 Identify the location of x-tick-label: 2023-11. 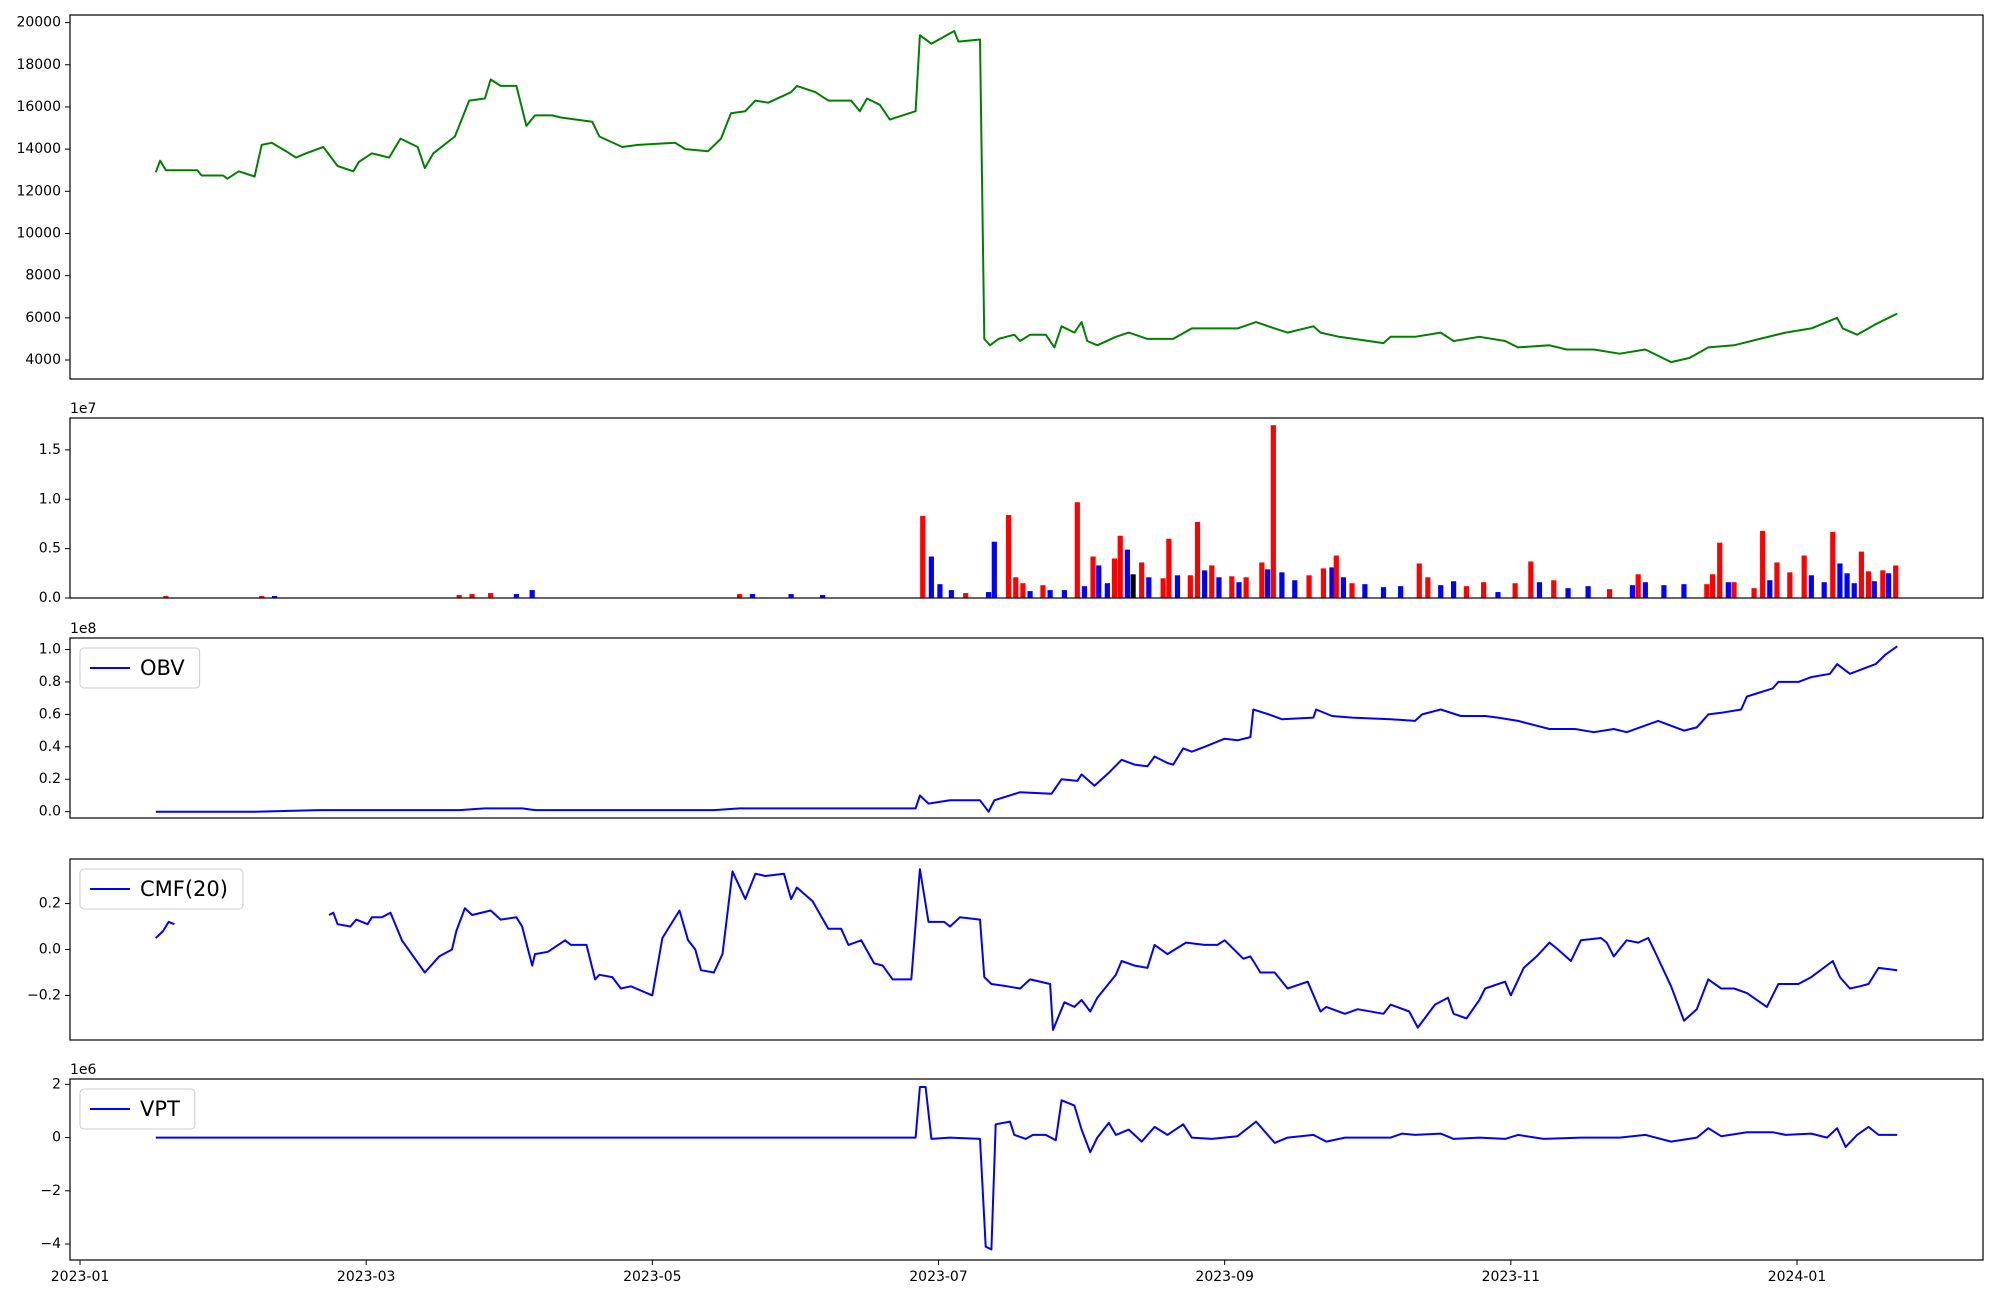
(1511, 1277).